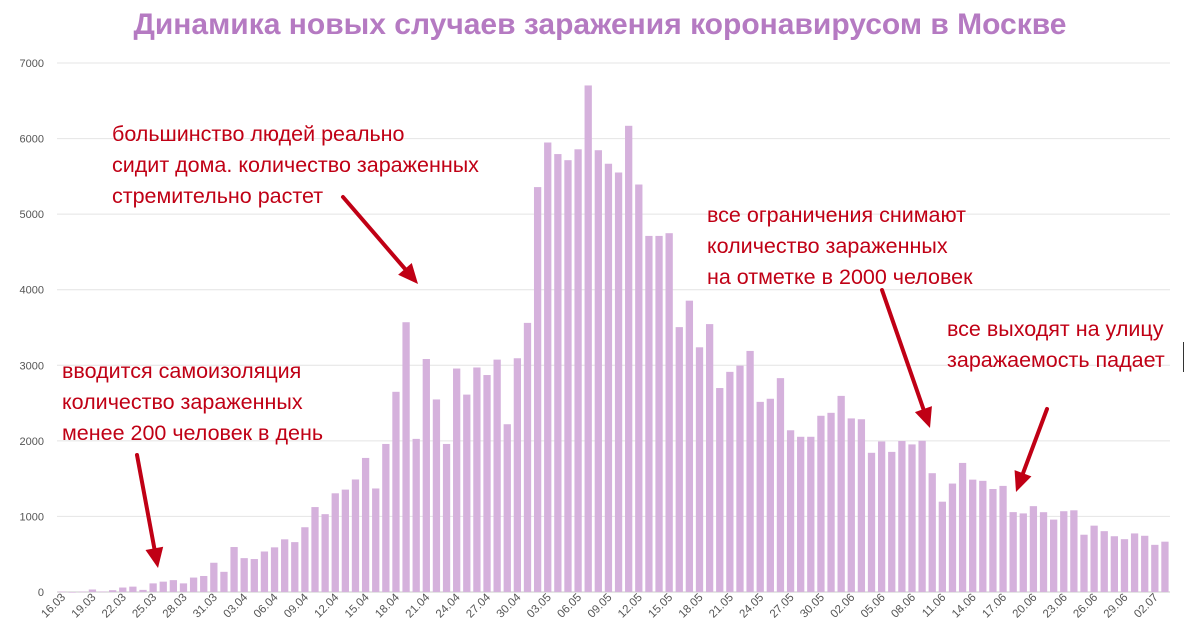 The height and width of the screenshot is (641, 1200). Describe the element at coordinates (751, 606) in the screenshot. I see `x-tick-label: 24.05` at that location.